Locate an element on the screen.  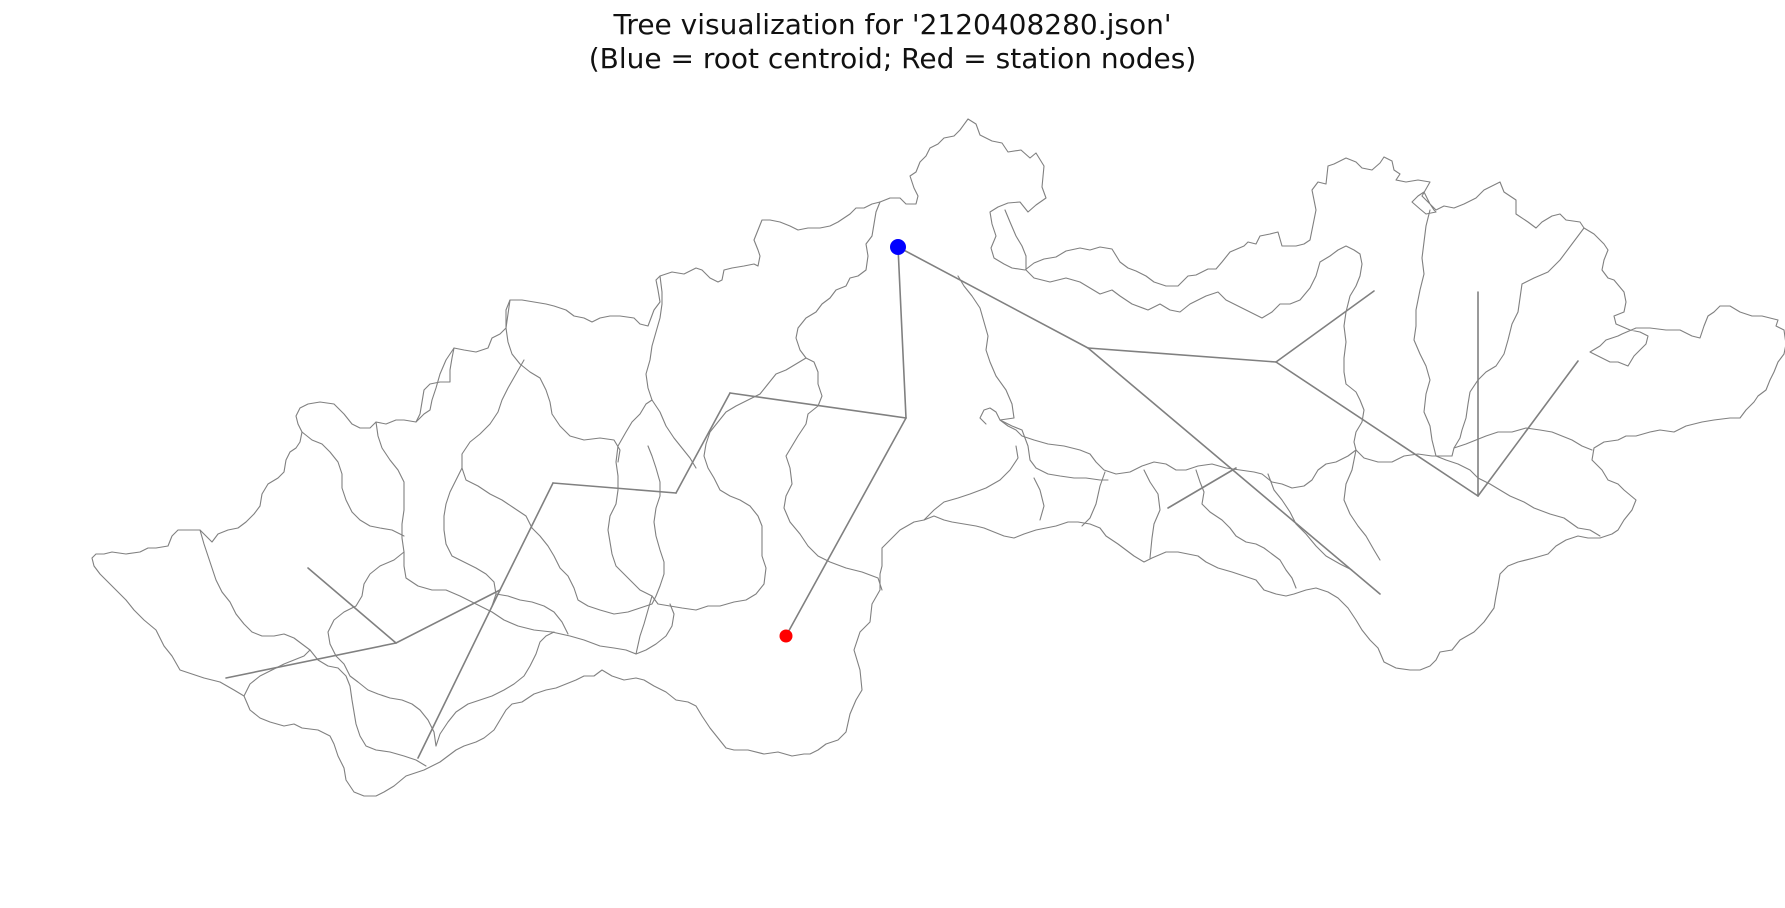
station-node-marker is located at coordinates (786, 636).